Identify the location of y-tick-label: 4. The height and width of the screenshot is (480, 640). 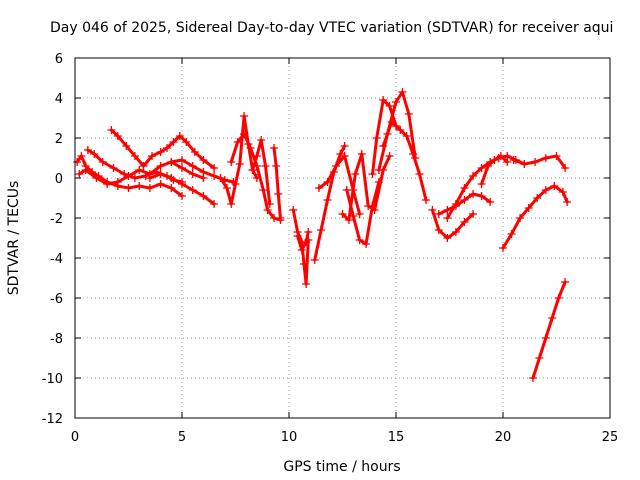
(59, 99).